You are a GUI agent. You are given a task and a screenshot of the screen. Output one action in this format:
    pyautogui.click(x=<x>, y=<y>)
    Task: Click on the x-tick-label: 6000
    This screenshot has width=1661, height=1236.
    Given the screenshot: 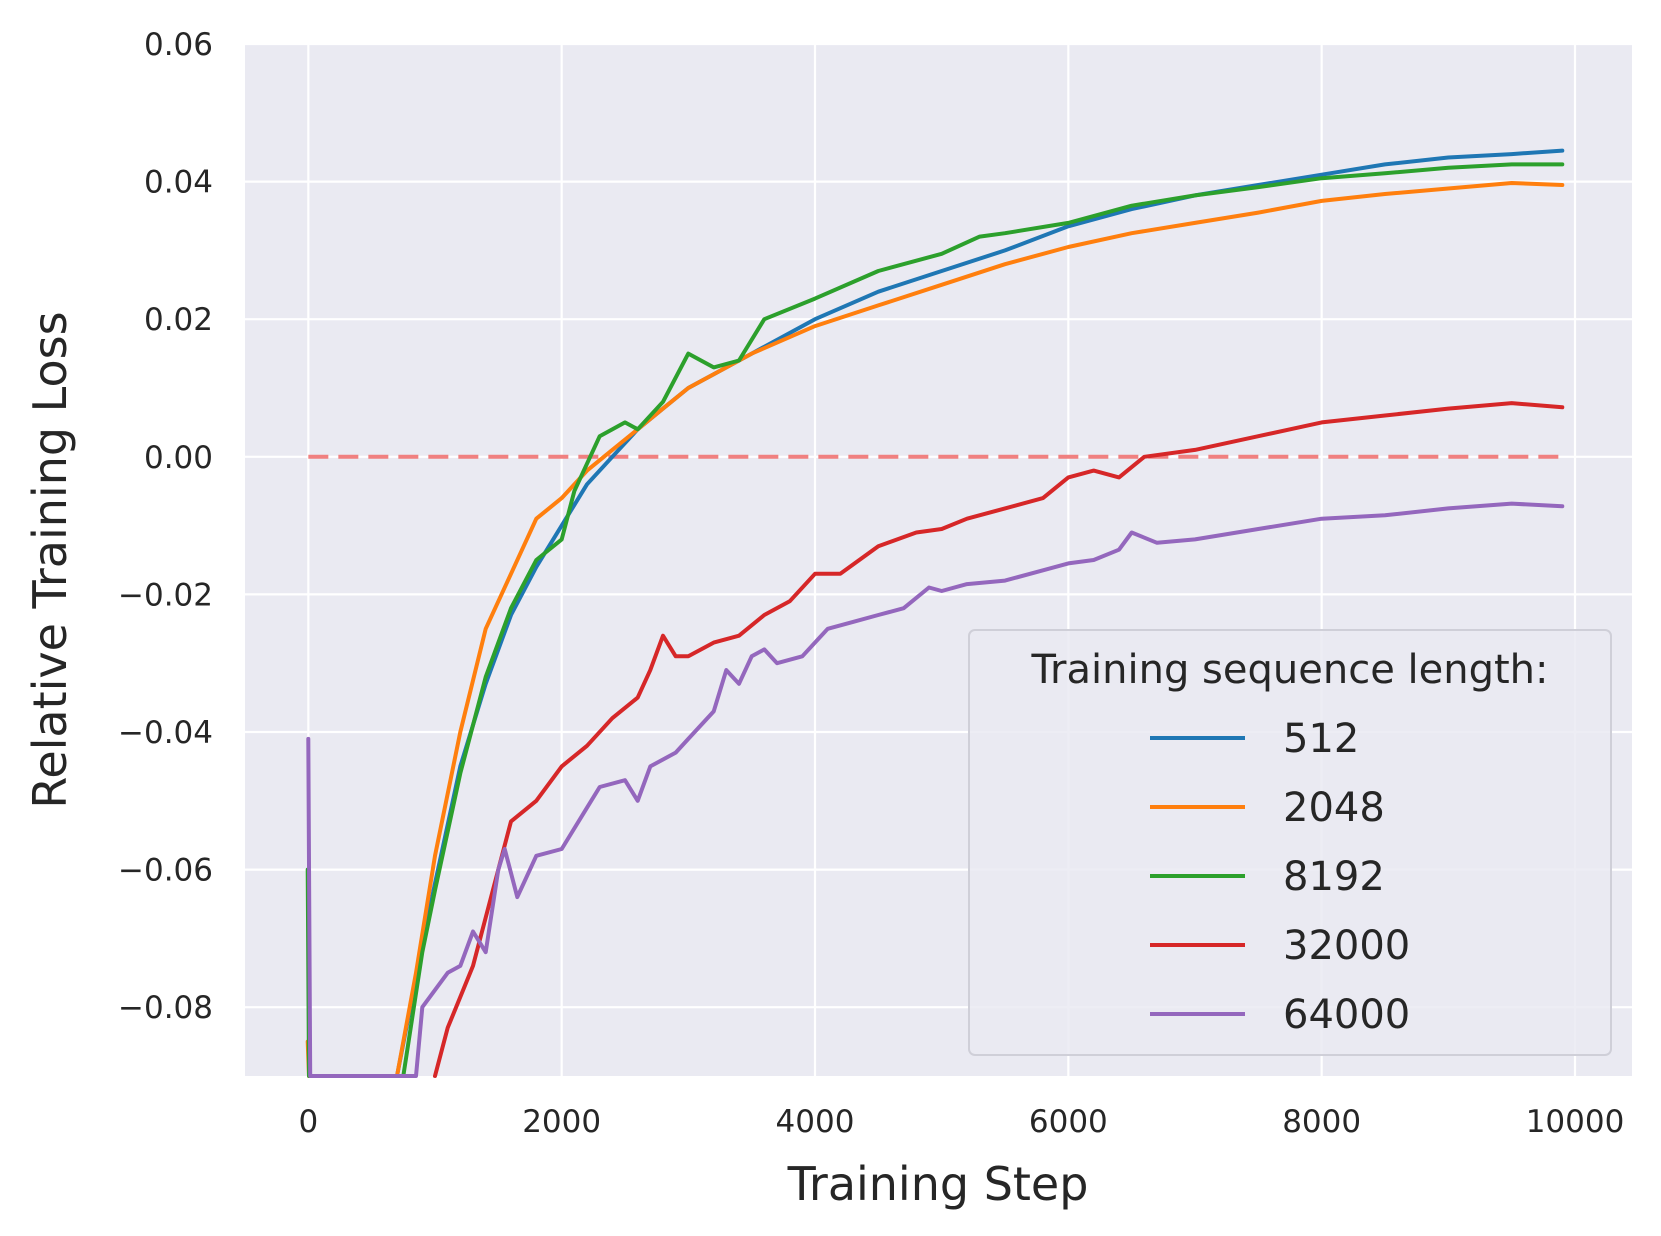 What is the action you would take?
    pyautogui.click(x=1068, y=1122)
    